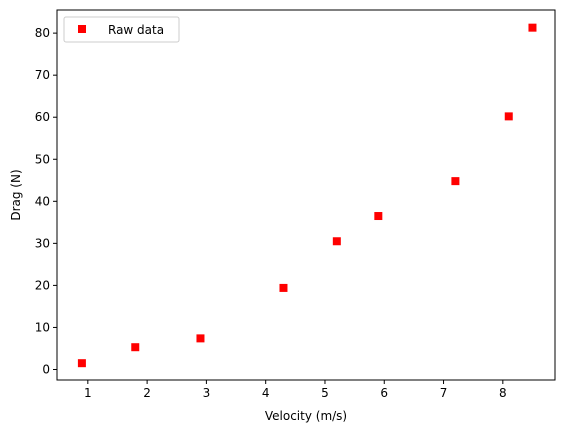 The height and width of the screenshot is (432, 563). What do you see at coordinates (42, 159) in the screenshot?
I see `y-tick-label: 50` at bounding box center [42, 159].